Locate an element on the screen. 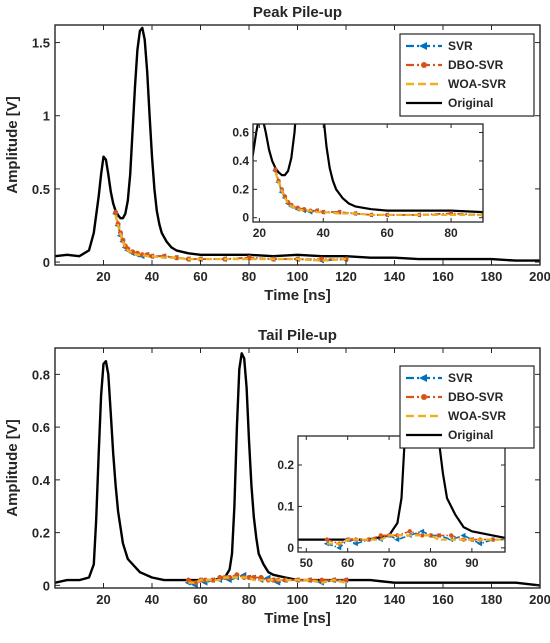 Image resolution: width=550 pixels, height=643 pixels. y-tick-label: 0.6 is located at coordinates (41, 427).